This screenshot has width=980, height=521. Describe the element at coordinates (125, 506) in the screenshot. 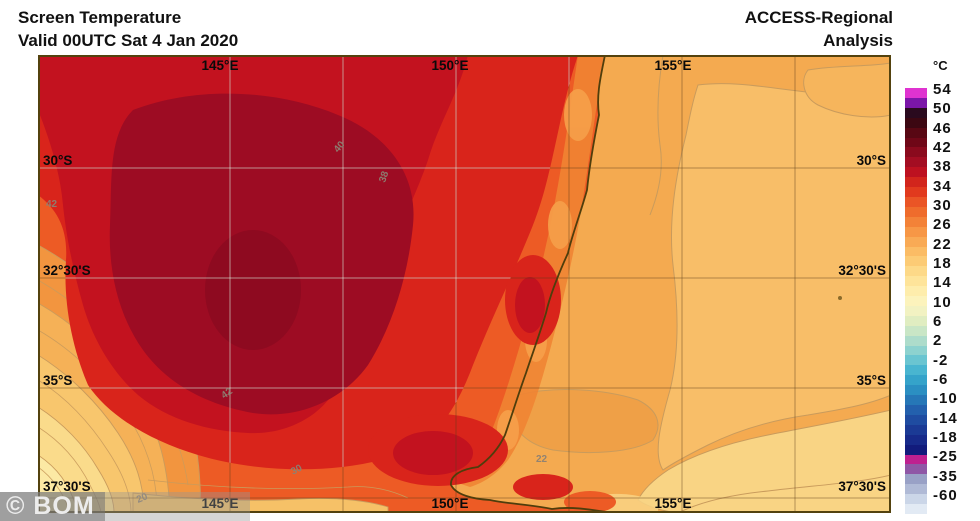

I see `bom-watermark: © BOM` at that location.